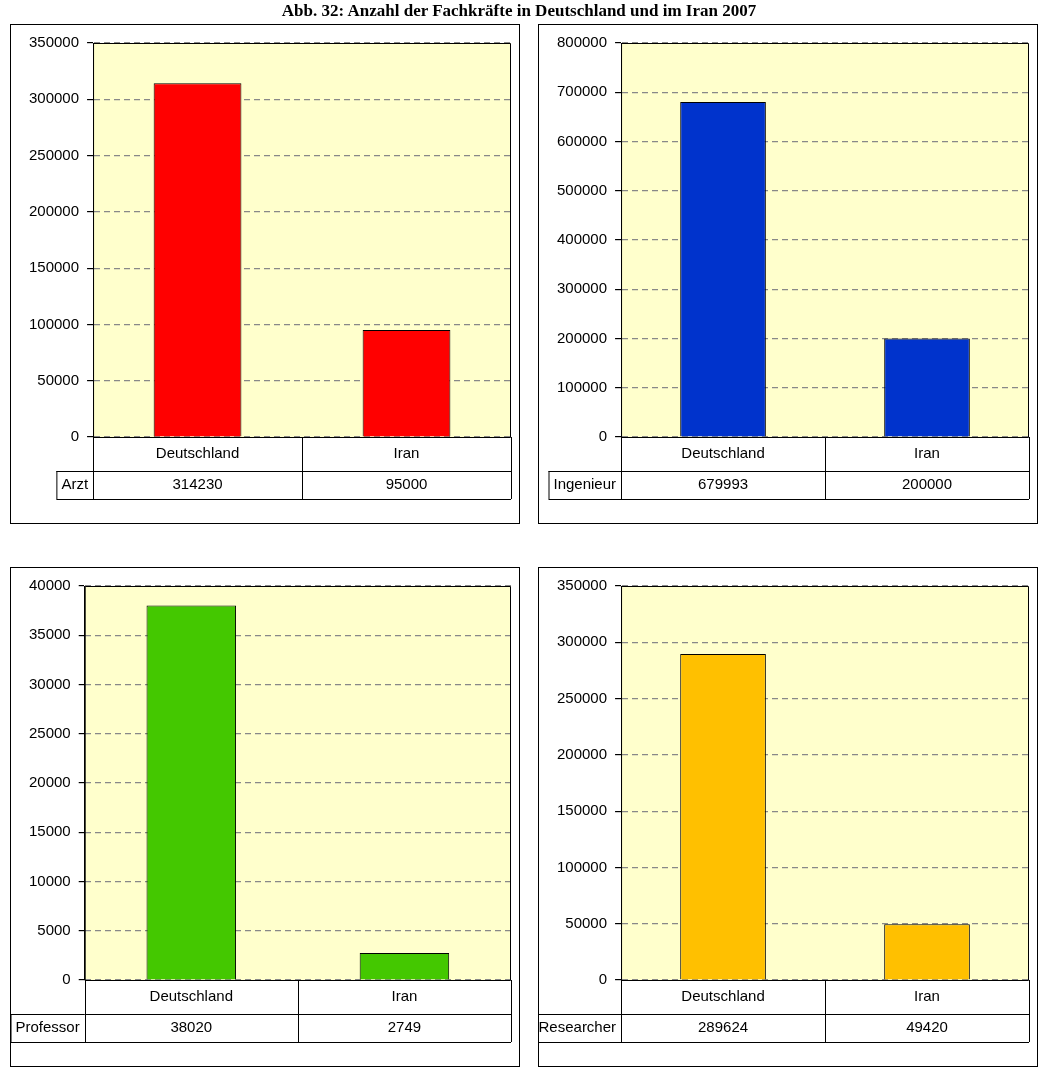 Image resolution: width=1038 pixels, height=1068 pixels. I want to click on y-tick-label: 700000, so click(582, 91).